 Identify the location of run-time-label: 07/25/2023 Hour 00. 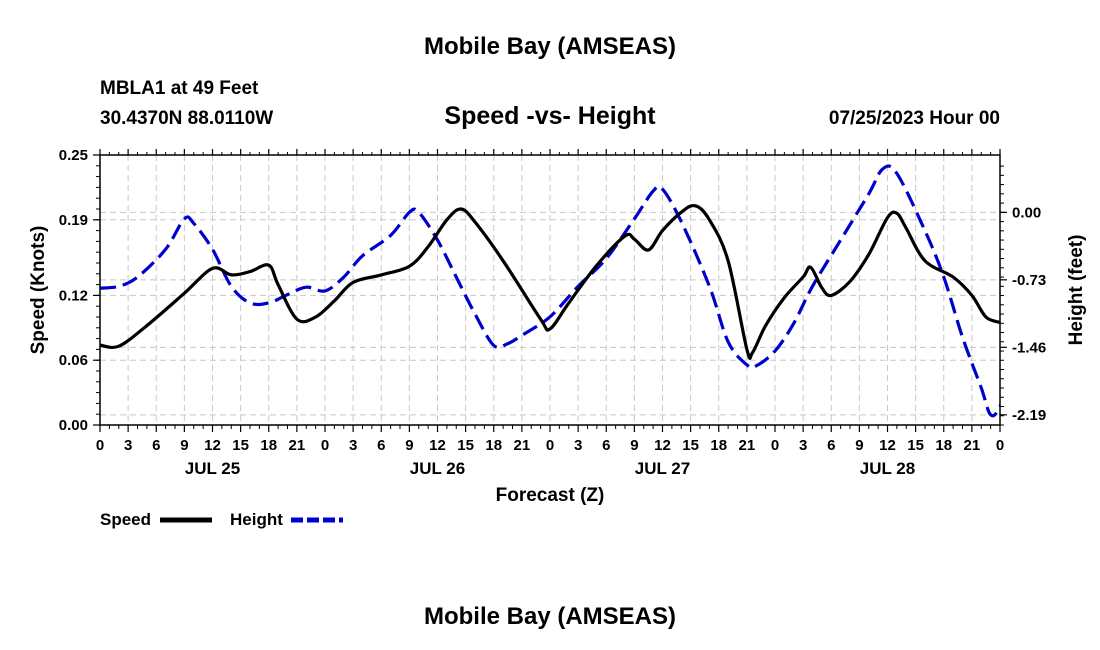
(914, 118).